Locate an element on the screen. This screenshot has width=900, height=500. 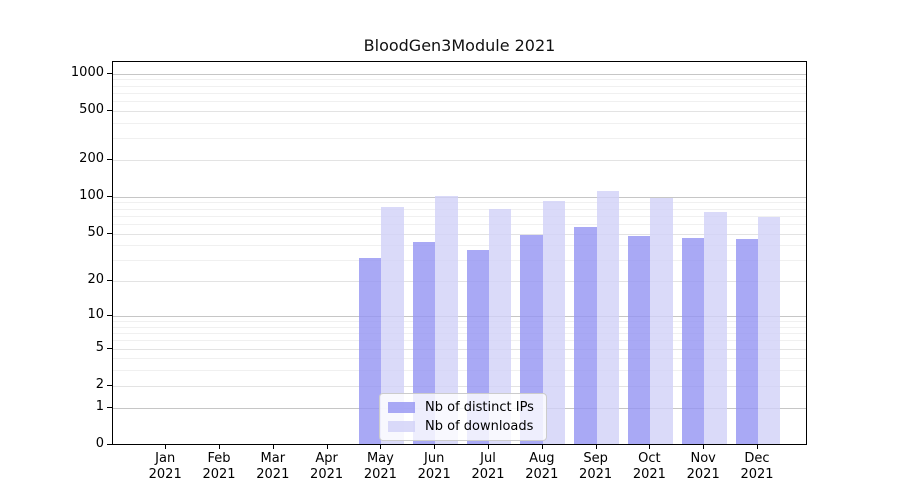
x-tick-label-aug: Aug 2021 is located at coordinates (542, 466).